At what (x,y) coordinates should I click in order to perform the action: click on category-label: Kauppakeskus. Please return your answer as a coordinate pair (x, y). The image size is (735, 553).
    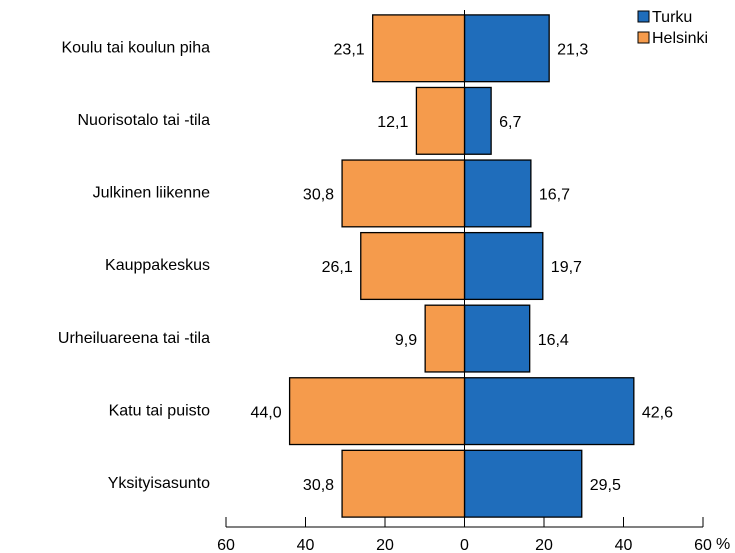
    Looking at the image, I should click on (157, 265).